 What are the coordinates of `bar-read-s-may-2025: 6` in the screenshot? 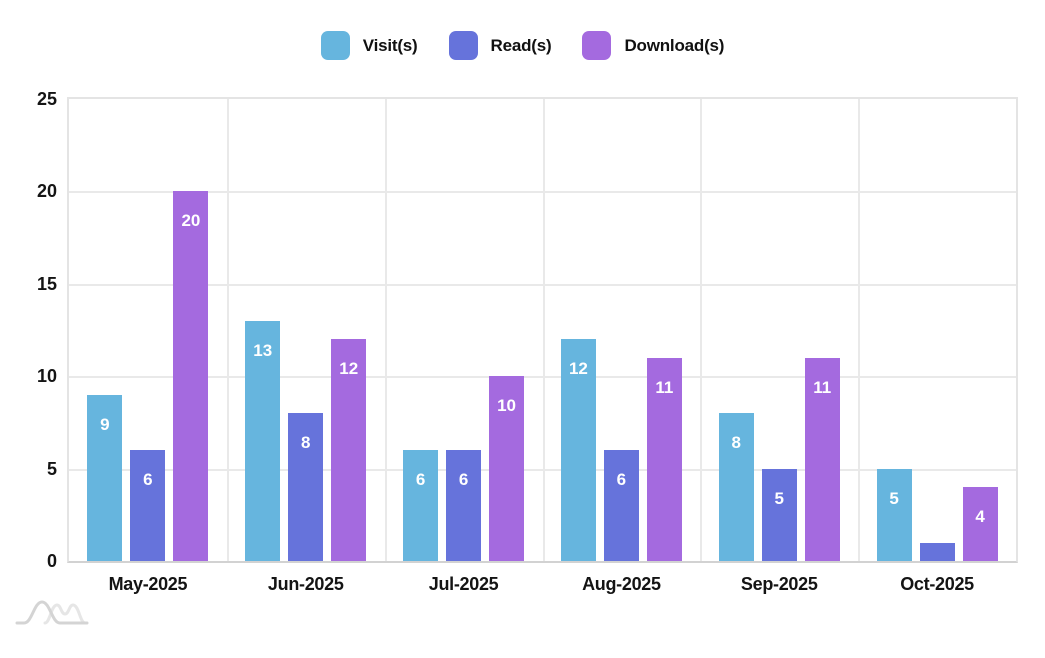 It's located at (148, 505).